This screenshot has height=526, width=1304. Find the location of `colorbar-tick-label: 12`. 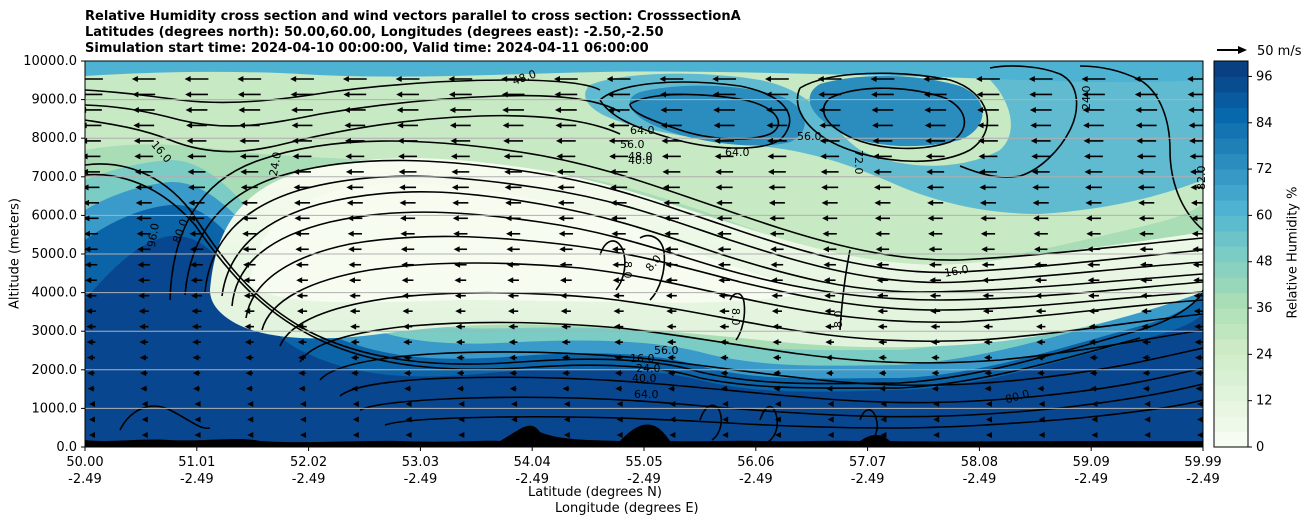

colorbar-tick-label: 12 is located at coordinates (1264, 401).